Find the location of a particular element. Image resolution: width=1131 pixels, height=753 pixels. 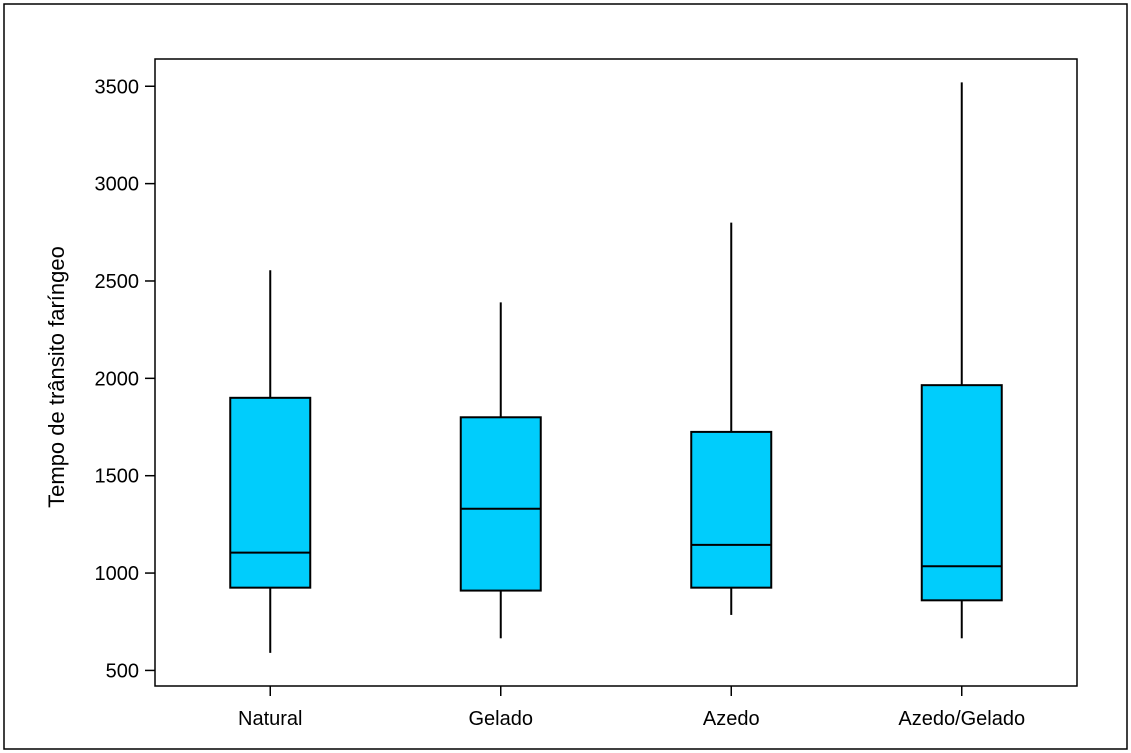

y-axis-title: Tempo de trânsito faríngeo is located at coordinates (56, 377).